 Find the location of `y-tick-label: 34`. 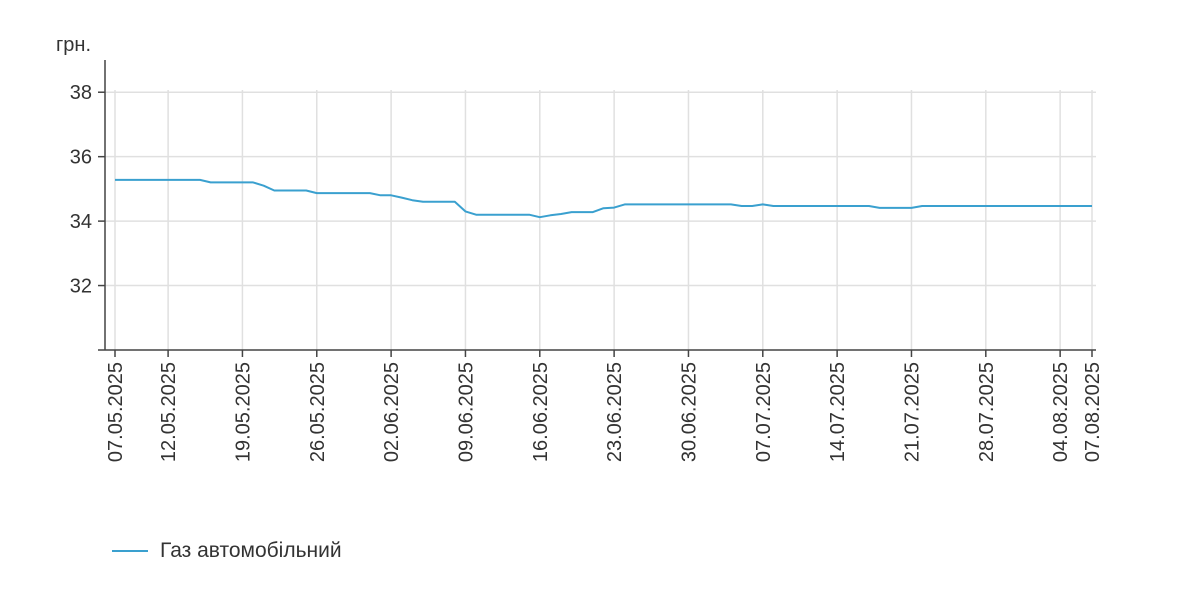

y-tick-label: 34 is located at coordinates (81, 222).